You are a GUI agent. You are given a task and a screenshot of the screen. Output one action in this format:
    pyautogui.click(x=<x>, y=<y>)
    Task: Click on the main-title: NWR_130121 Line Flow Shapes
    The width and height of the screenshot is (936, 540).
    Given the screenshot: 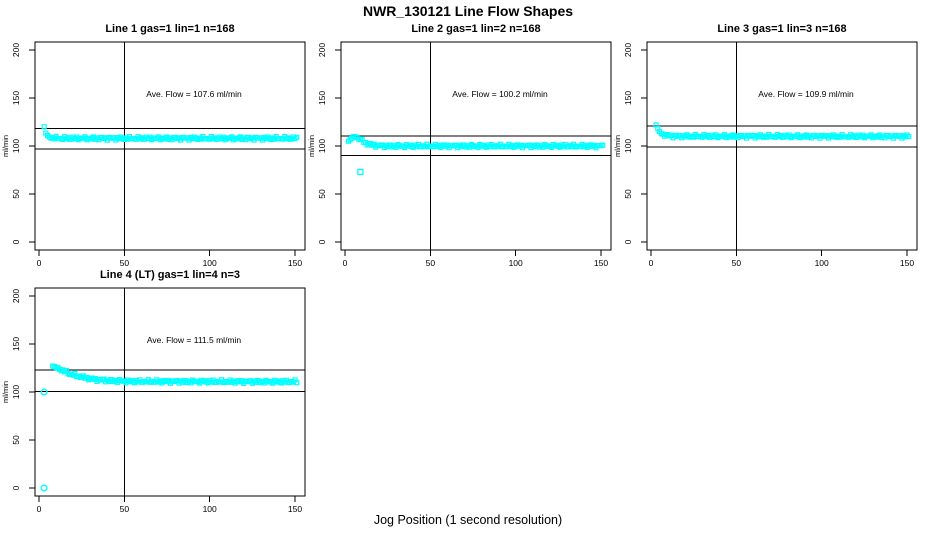 What is the action you would take?
    pyautogui.click(x=468, y=11)
    